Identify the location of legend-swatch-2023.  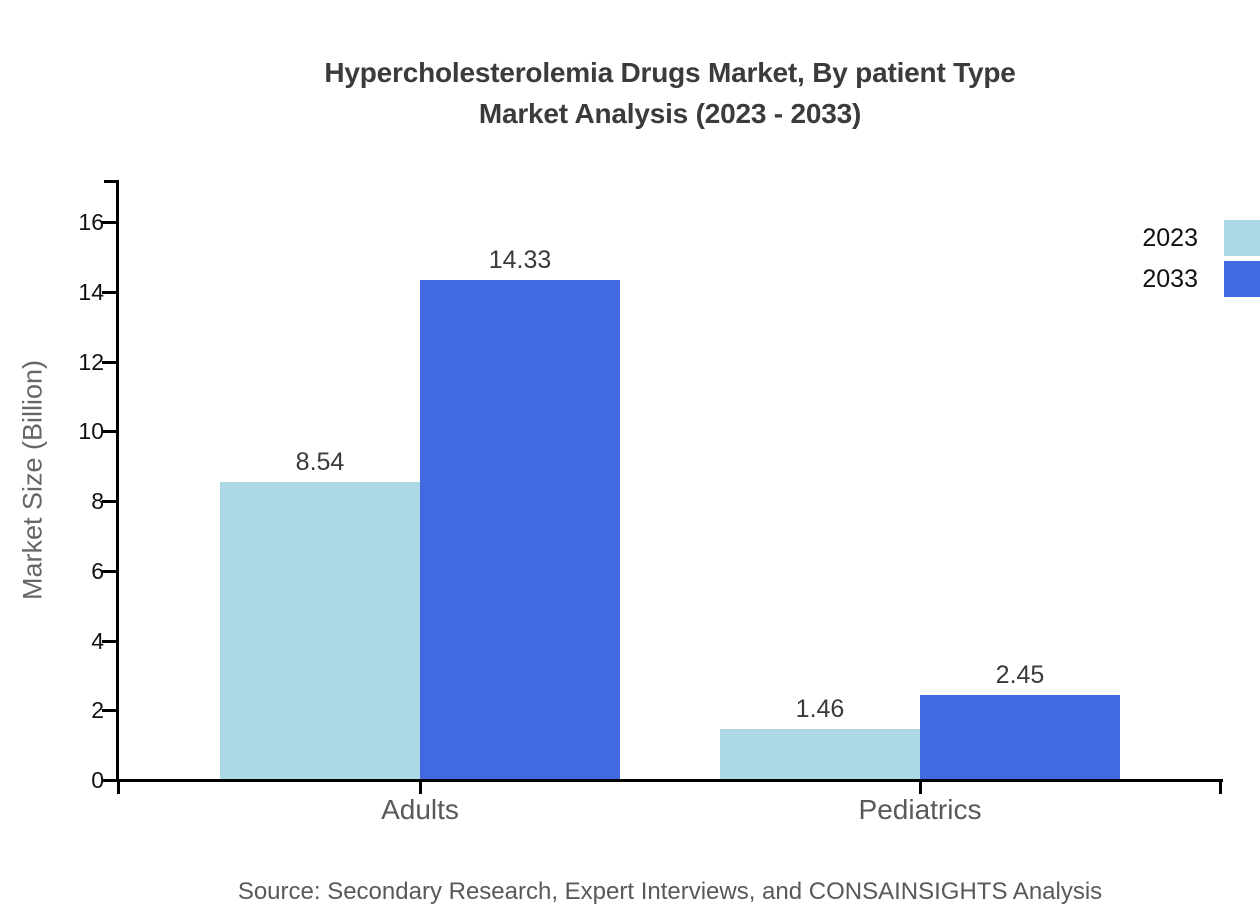
(1242, 238).